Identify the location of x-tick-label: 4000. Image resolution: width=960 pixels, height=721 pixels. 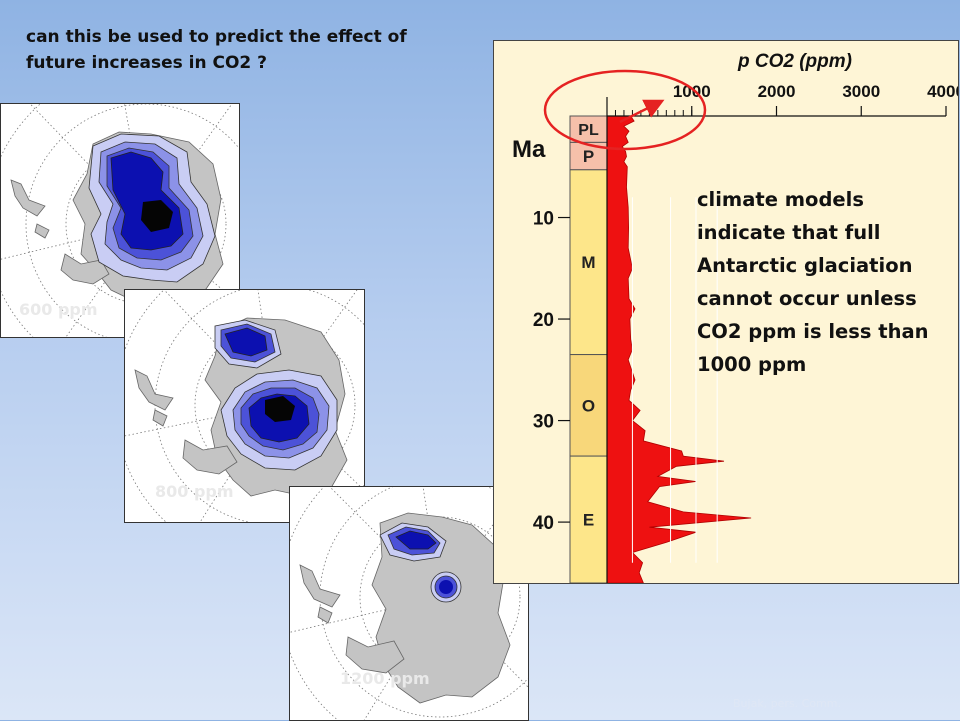
(942, 91).